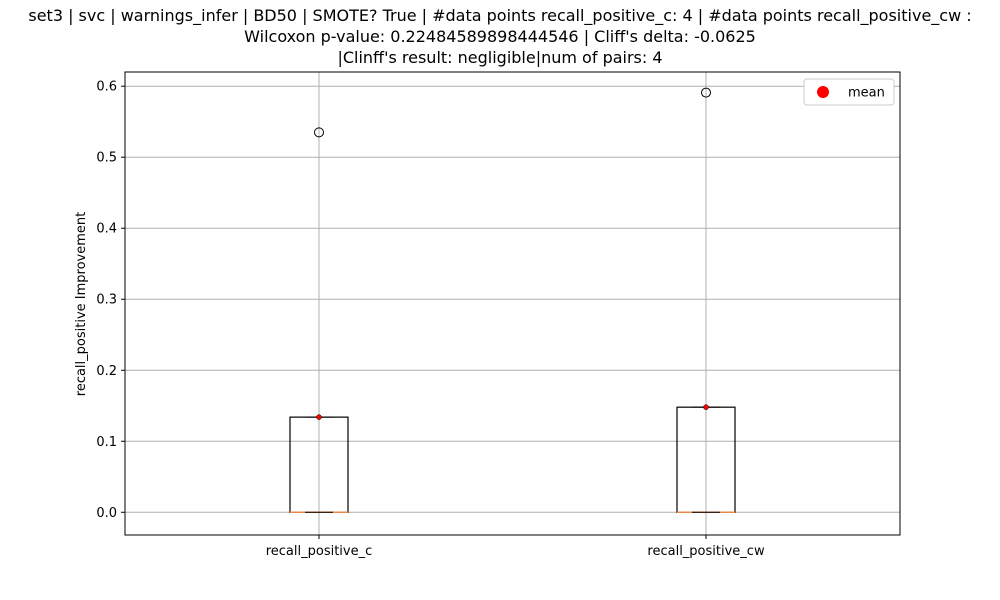 Image resolution: width=1000 pixels, height=600 pixels. I want to click on y-tick-label: 0.6, so click(106, 87).